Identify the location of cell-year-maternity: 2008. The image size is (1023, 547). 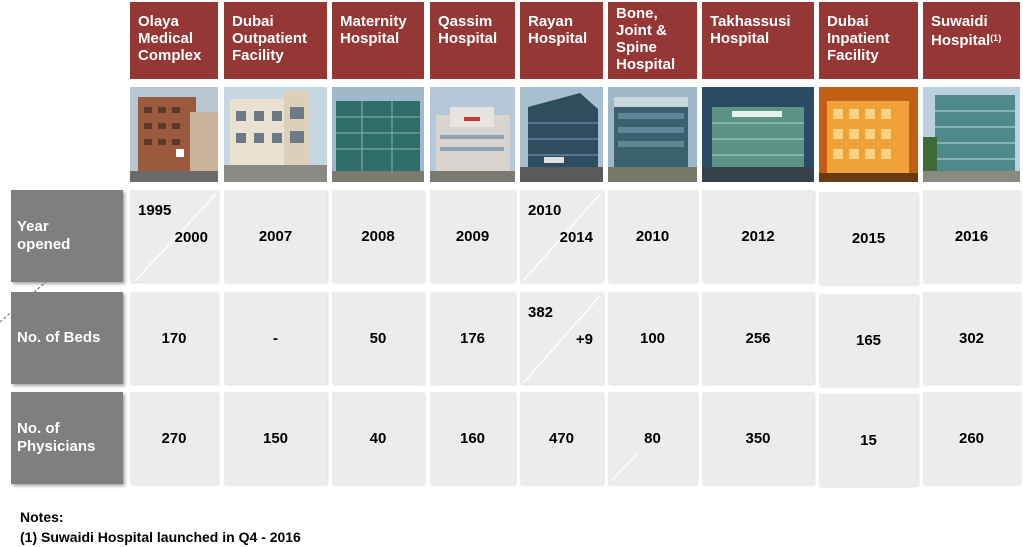
(378, 236).